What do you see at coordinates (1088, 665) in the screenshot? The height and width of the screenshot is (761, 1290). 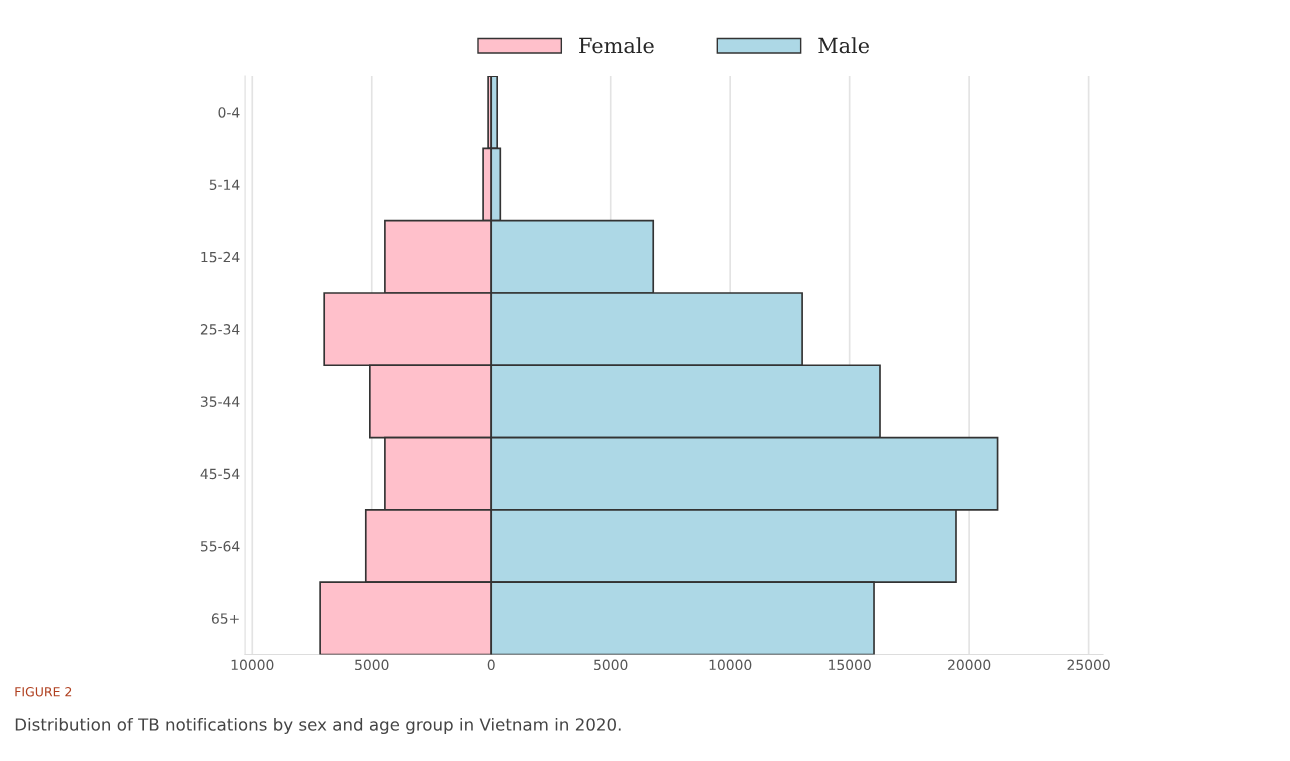 I see `x-tick-label: 25000` at bounding box center [1088, 665].